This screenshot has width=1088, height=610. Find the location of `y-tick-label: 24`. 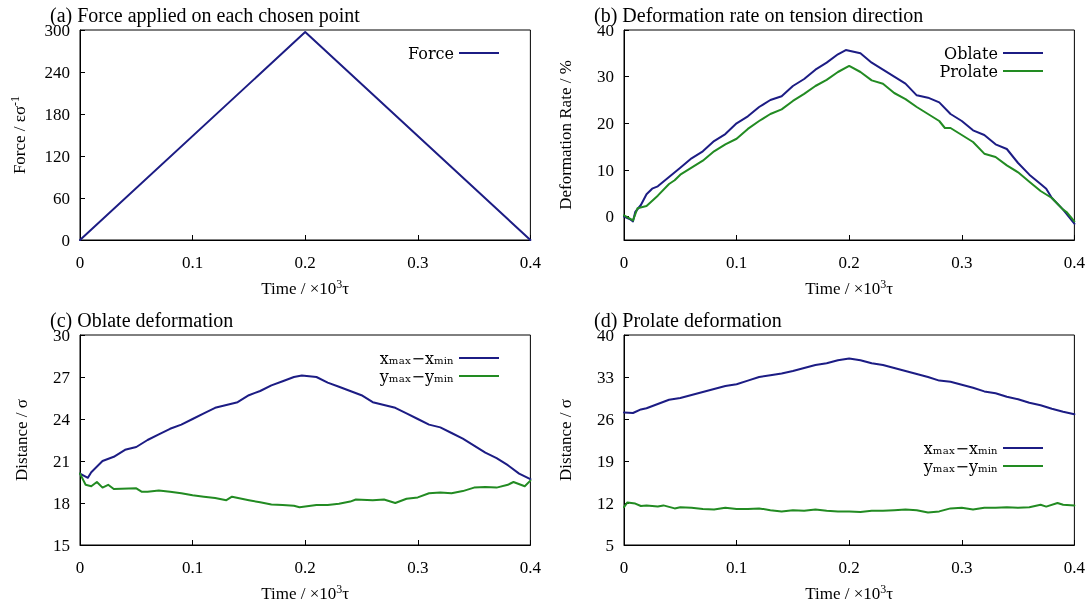

y-tick-label: 24 is located at coordinates (62, 419).